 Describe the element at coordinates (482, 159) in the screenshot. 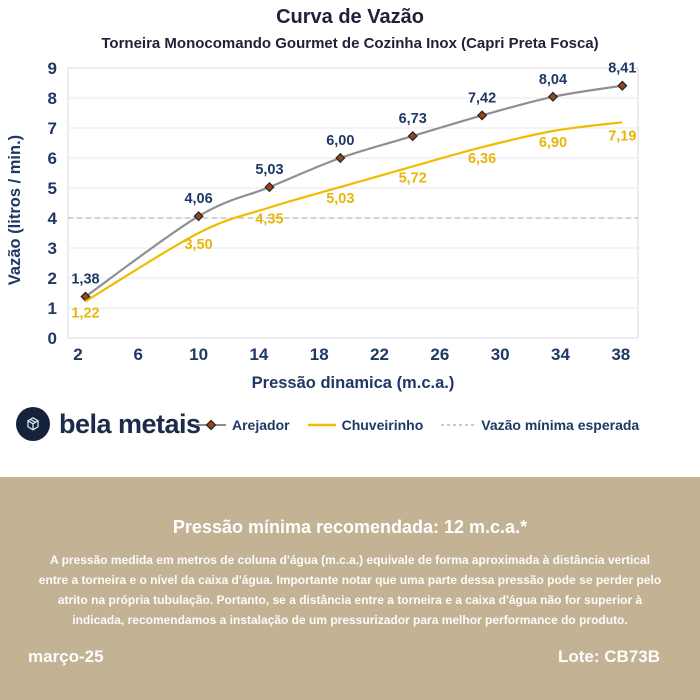

I see `data-label: 6,36` at that location.